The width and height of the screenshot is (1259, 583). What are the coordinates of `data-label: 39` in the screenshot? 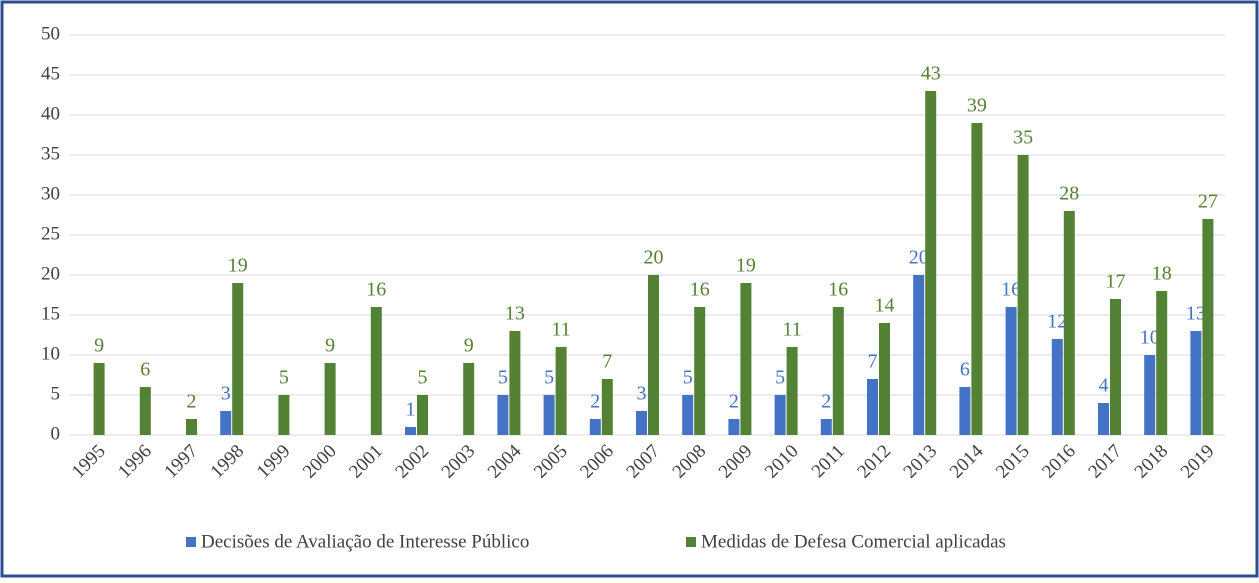 It's located at (977, 106).